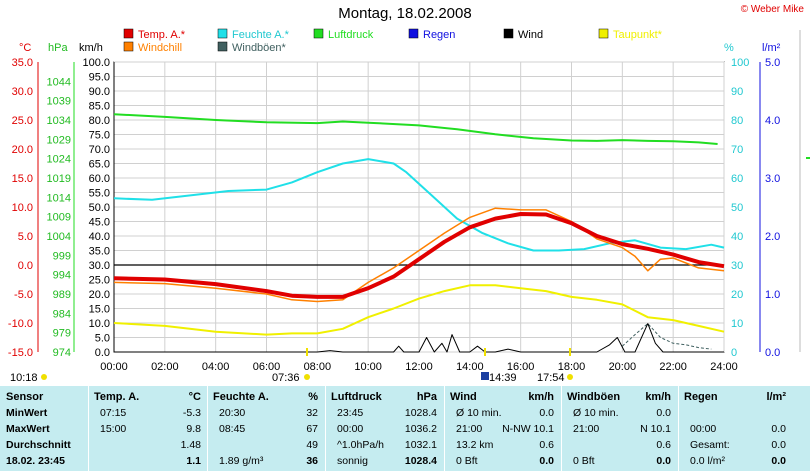 The image size is (810, 471). What do you see at coordinates (419, 255) in the screenshot?
I see `series-line-temp-a` at bounding box center [419, 255].